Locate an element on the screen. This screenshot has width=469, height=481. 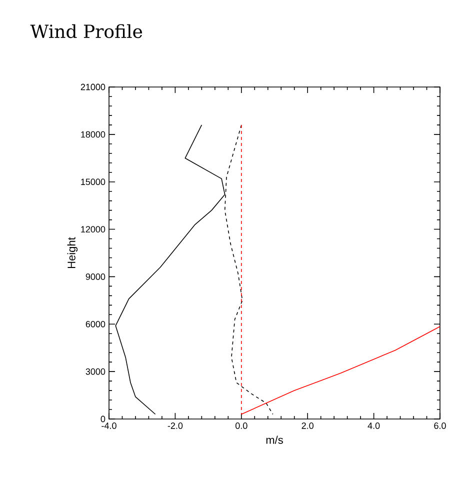
chart-title: Wind Profile is located at coordinates (86, 31).